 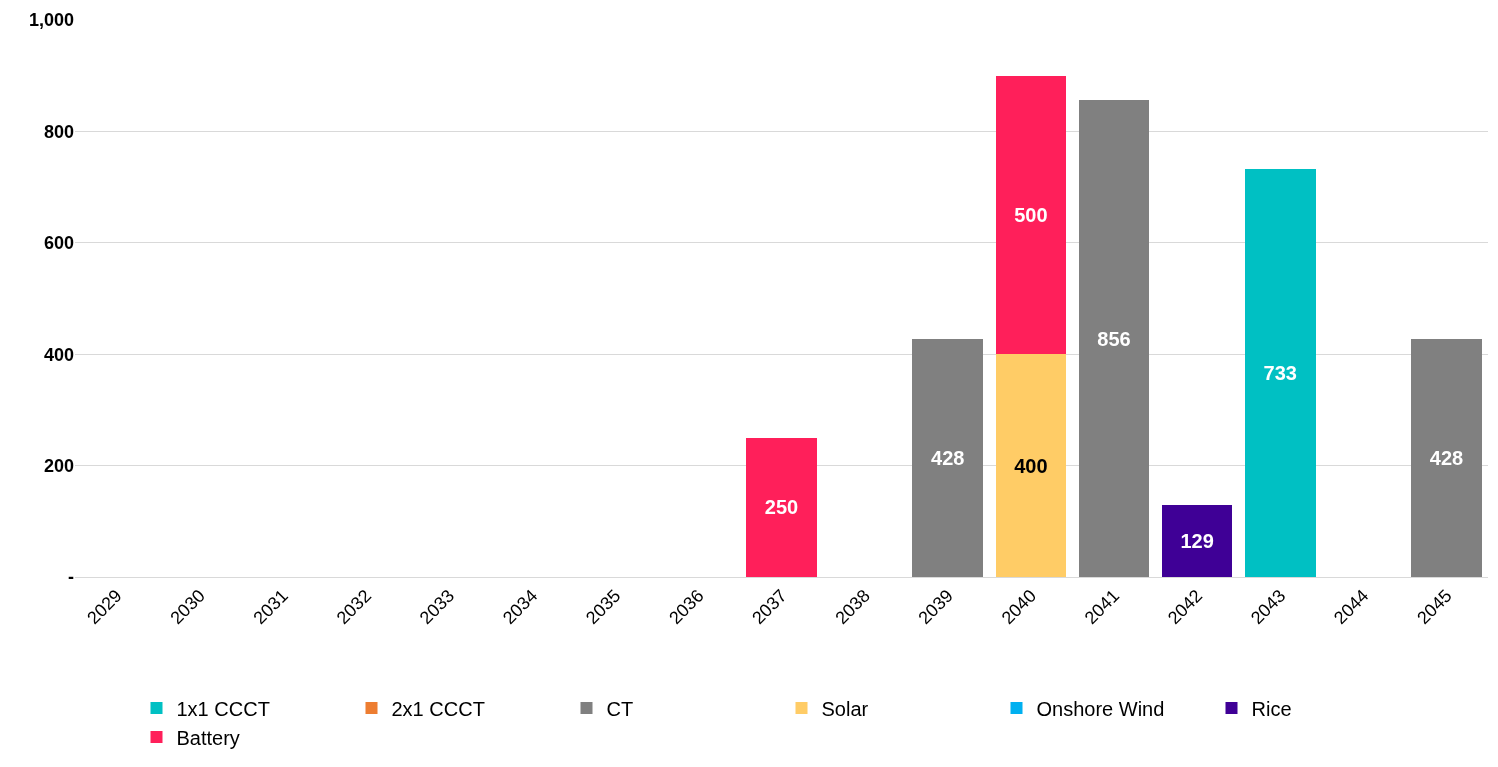 I want to click on y-tick-label: -, so click(x=71, y=577).